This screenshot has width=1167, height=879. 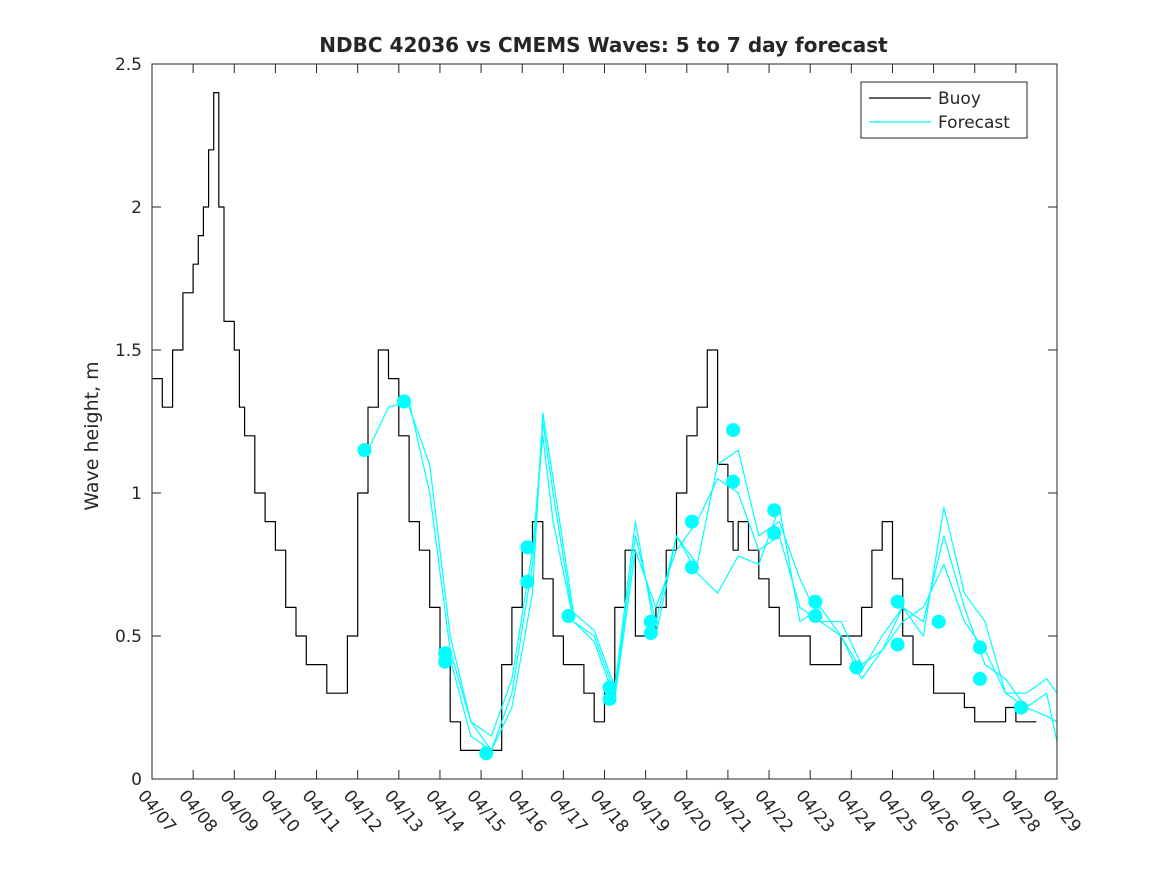 I want to click on x-tick-label: 04/29, so click(x=1061, y=811).